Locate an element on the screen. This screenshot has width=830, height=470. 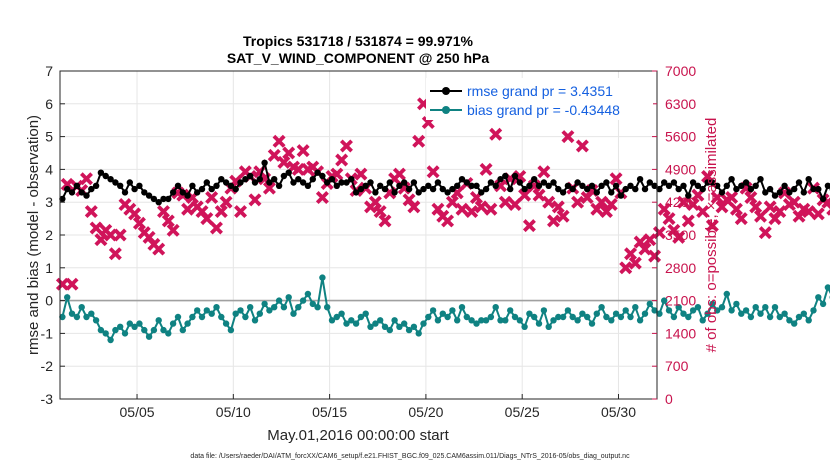
y-tick-label-left: -2 is located at coordinates (47, 366).